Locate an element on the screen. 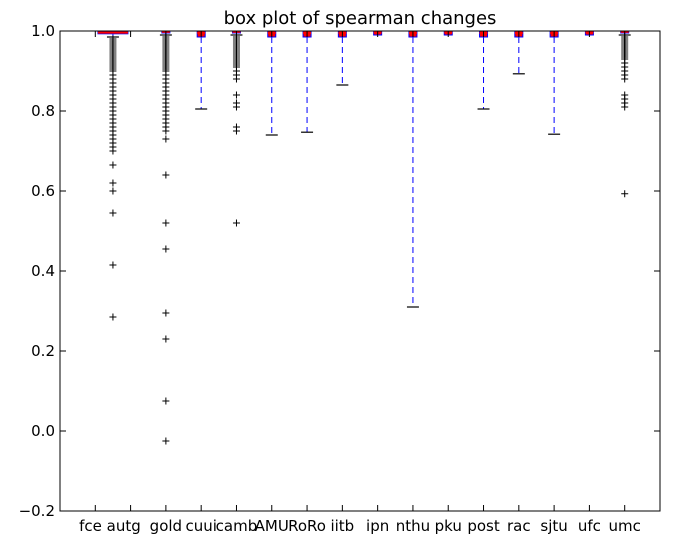  box-fce-autg is located at coordinates (113, 175).